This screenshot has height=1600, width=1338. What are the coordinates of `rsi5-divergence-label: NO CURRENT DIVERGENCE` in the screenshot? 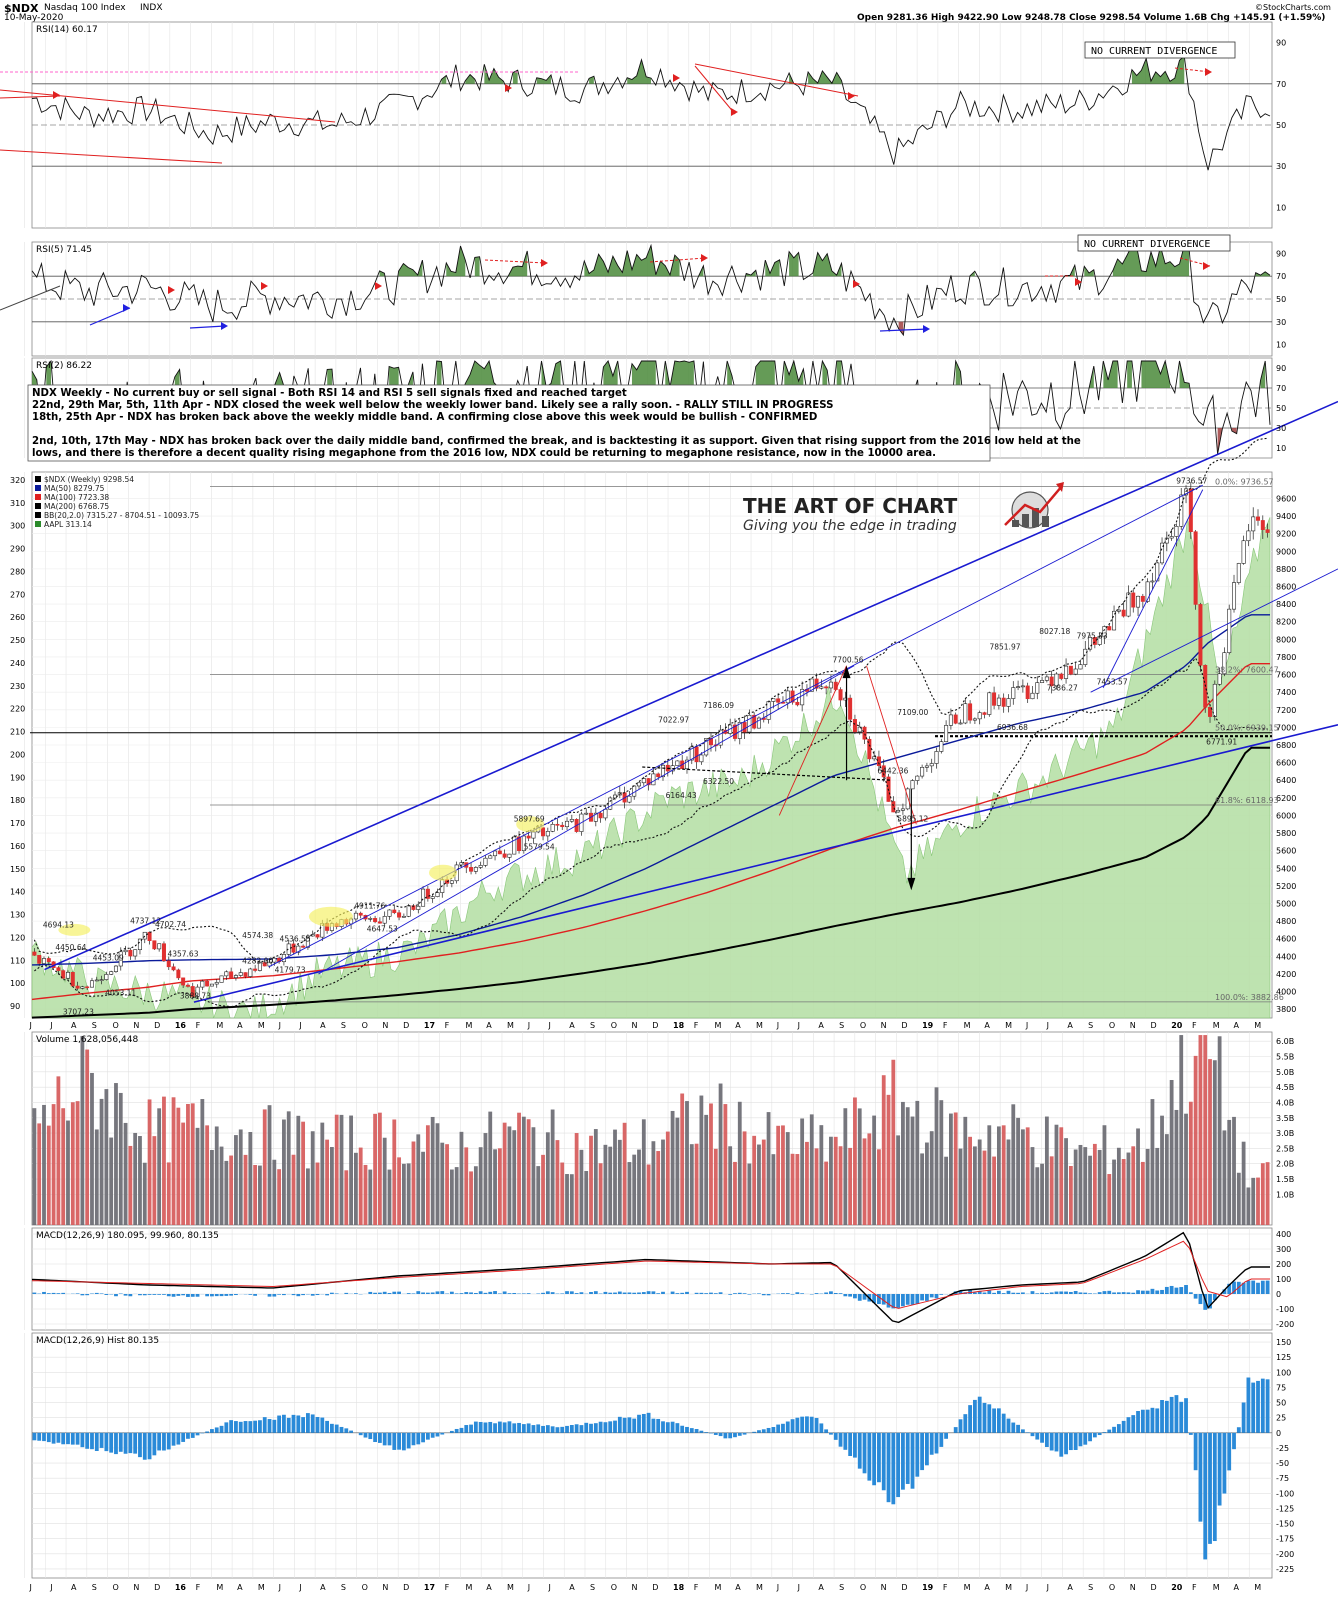 It's located at (1147, 244).